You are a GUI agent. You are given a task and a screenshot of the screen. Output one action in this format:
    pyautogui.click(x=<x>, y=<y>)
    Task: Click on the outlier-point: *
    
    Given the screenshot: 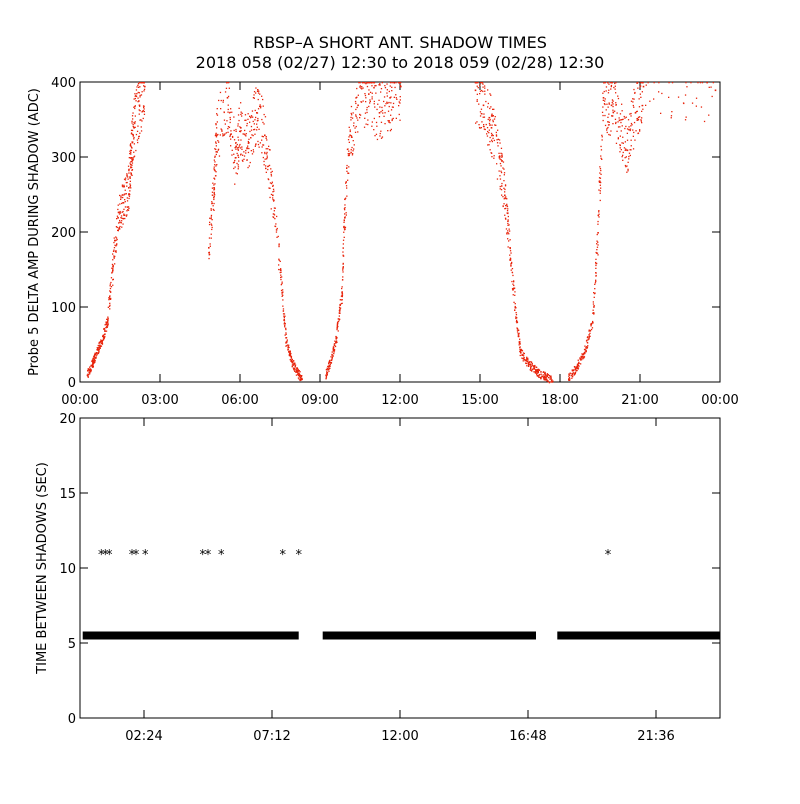 What is the action you would take?
    pyautogui.click(x=132, y=555)
    